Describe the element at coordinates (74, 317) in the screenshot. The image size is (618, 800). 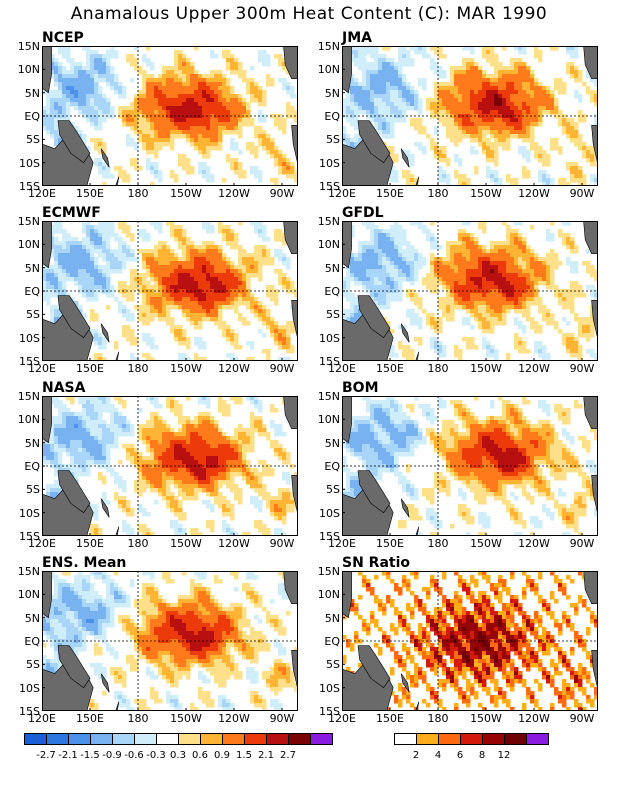
I see `land-mass` at that location.